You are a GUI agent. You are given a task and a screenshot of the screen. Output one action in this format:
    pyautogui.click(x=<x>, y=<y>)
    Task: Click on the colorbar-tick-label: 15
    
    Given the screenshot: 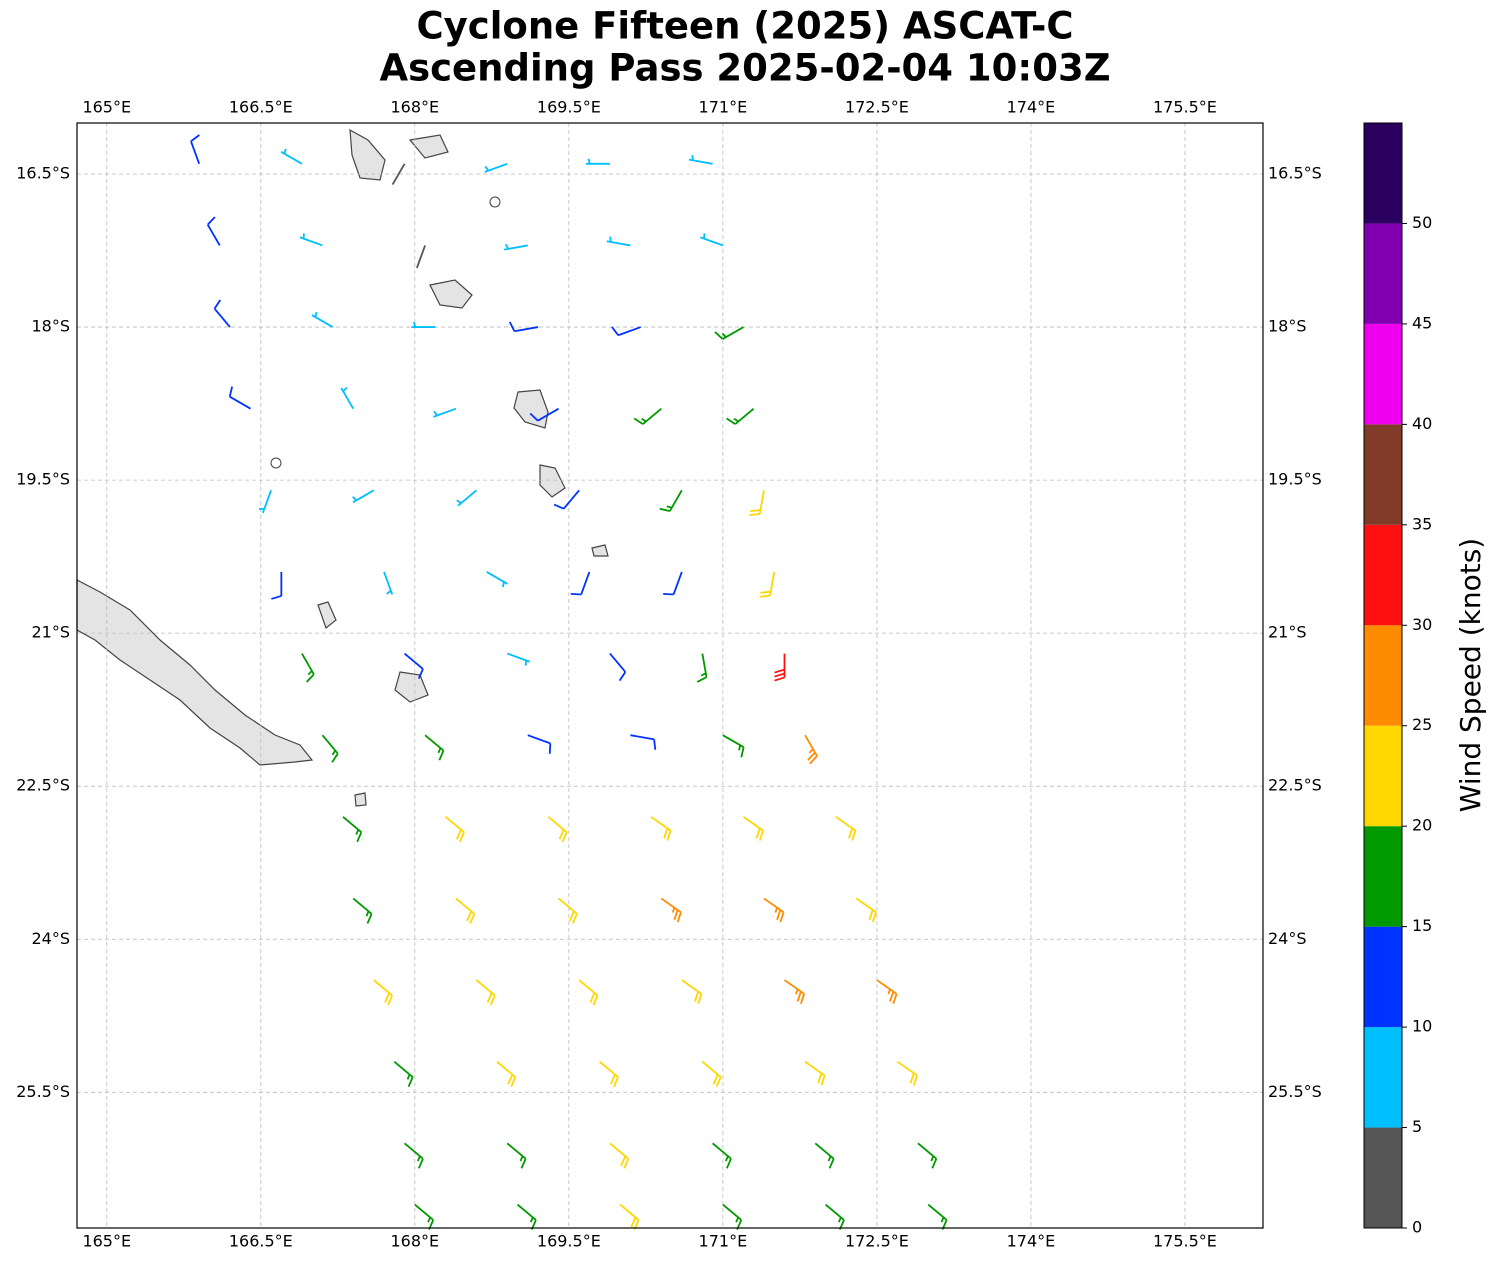 What is the action you would take?
    pyautogui.click(x=1422, y=925)
    